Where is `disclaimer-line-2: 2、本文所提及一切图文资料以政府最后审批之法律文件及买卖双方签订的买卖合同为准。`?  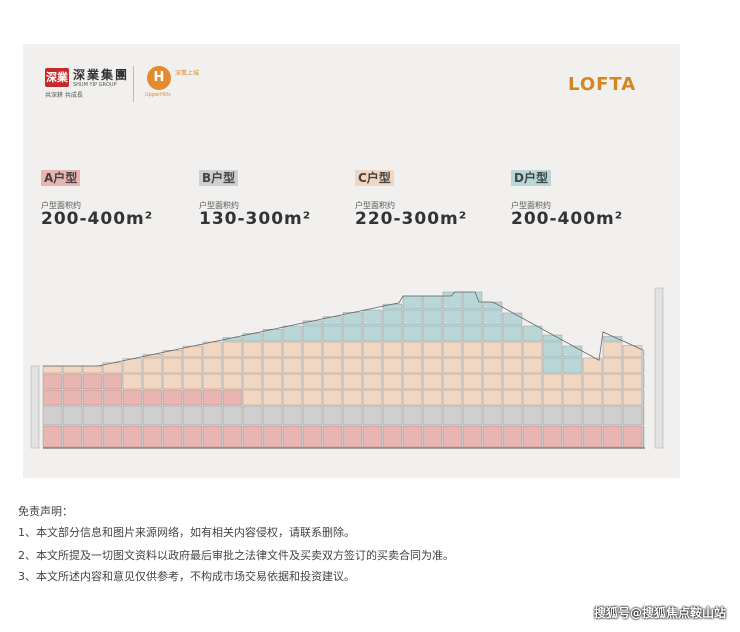 disclaimer-line-2: 2、本文所提及一切图文资料以政府最后审批之法律文件及买卖双方签订的买卖合同为准。 is located at coordinates (236, 555).